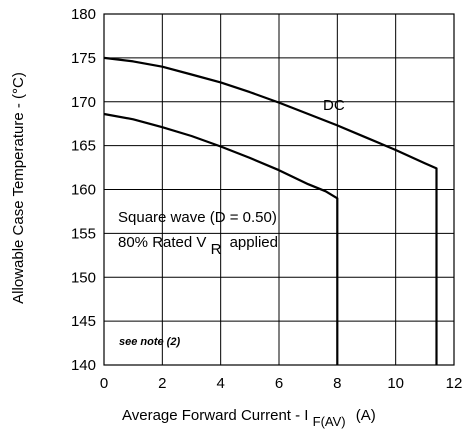  What do you see at coordinates (334, 105) in the screenshot?
I see `dc-series-label: DC` at bounding box center [334, 105].